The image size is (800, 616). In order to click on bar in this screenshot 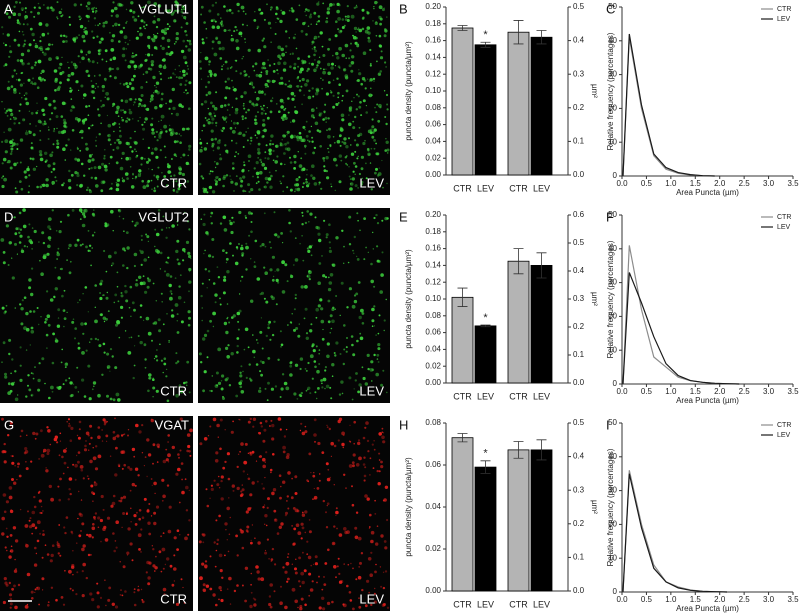, I will do `click(462, 514)`.